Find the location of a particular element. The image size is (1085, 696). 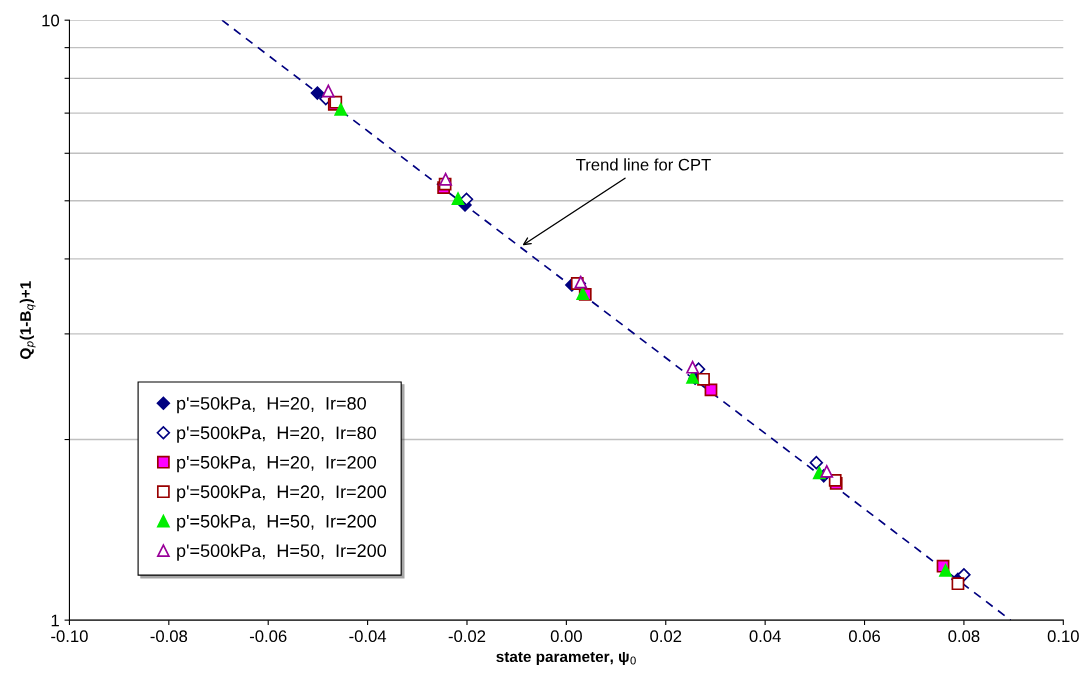

x-axis-title: state parameter, ψ$_{0}$ is located at coordinates (566, 658).